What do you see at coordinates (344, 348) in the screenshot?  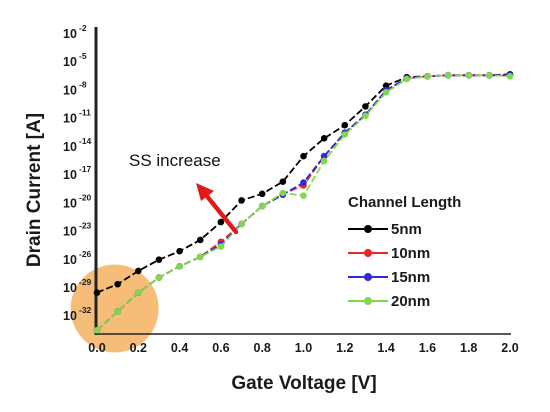 I see `x-tick-label: 1.2` at bounding box center [344, 348].